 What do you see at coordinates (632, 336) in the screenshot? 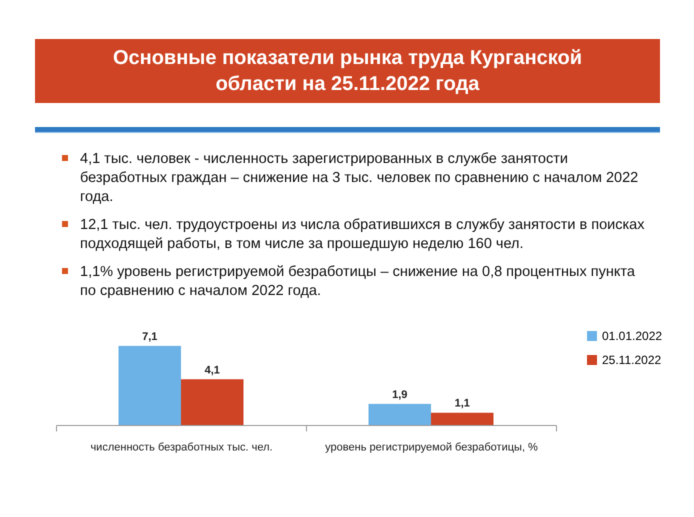
I see `legend-label: 01.01.2022` at bounding box center [632, 336].